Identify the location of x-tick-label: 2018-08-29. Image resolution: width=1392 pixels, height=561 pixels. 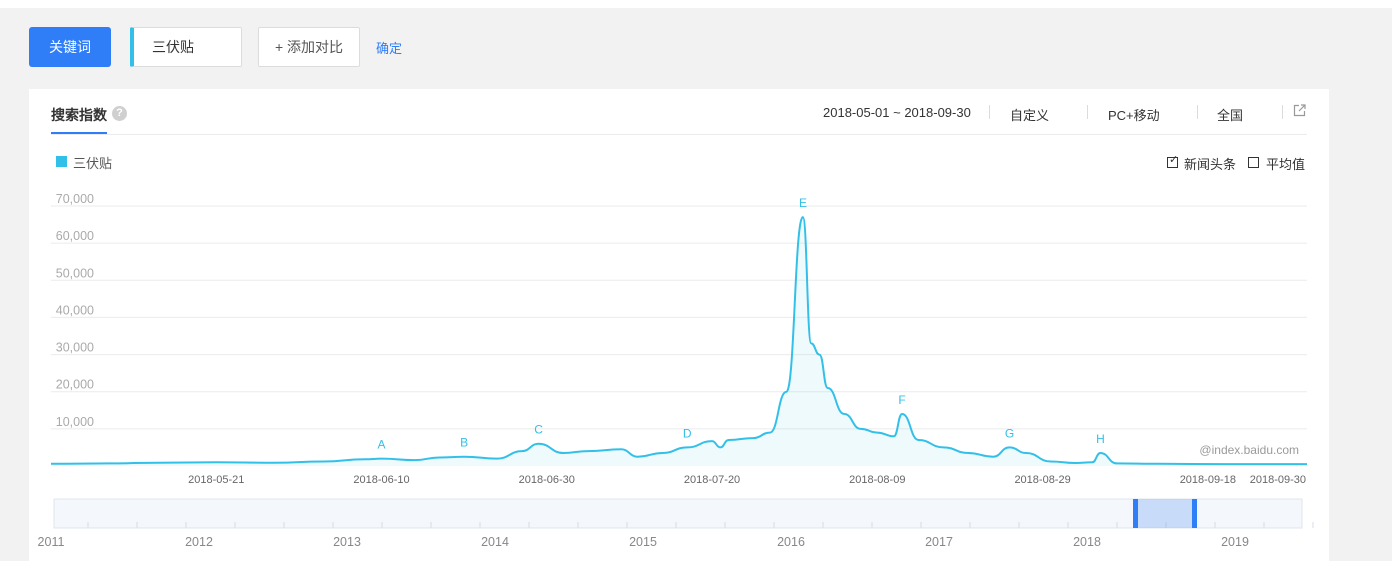
(1042, 480).